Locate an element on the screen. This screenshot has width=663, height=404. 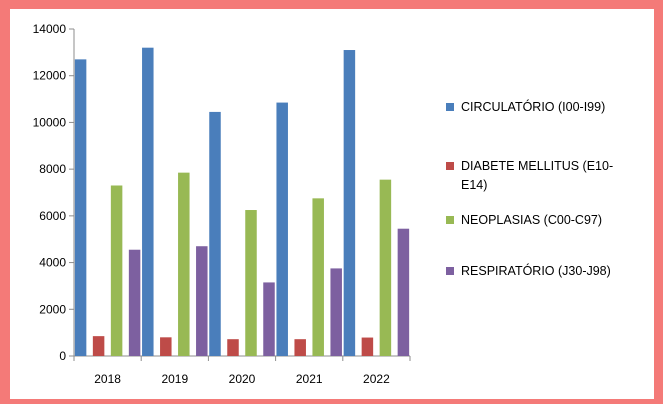
y-tick-label: 14000 is located at coordinates (50, 29).